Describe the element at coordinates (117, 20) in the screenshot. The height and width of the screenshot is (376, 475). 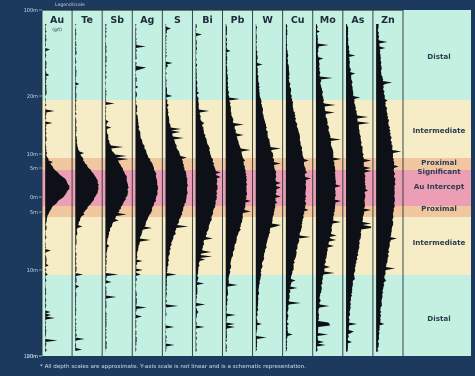
I see `element-header: Sb` at that location.